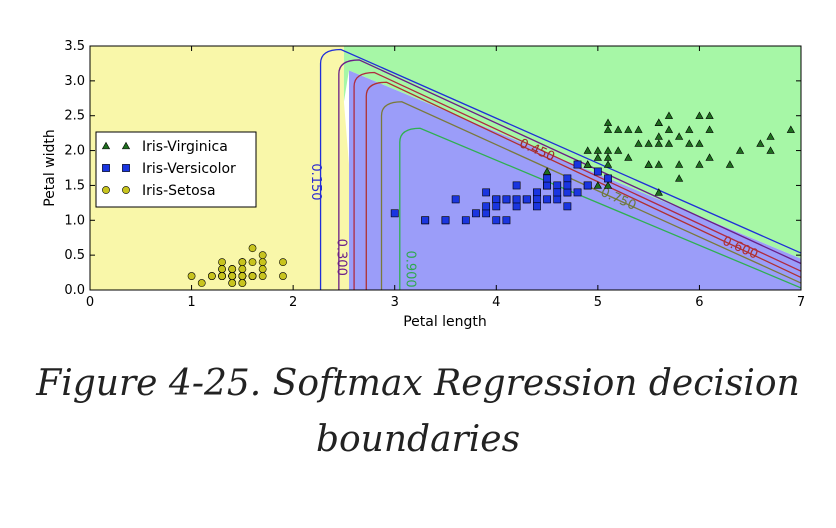 The width and height of the screenshot is (836, 528). Describe the element at coordinates (74, 185) in the screenshot. I see `y-tick-label-3: 1.5` at that location.